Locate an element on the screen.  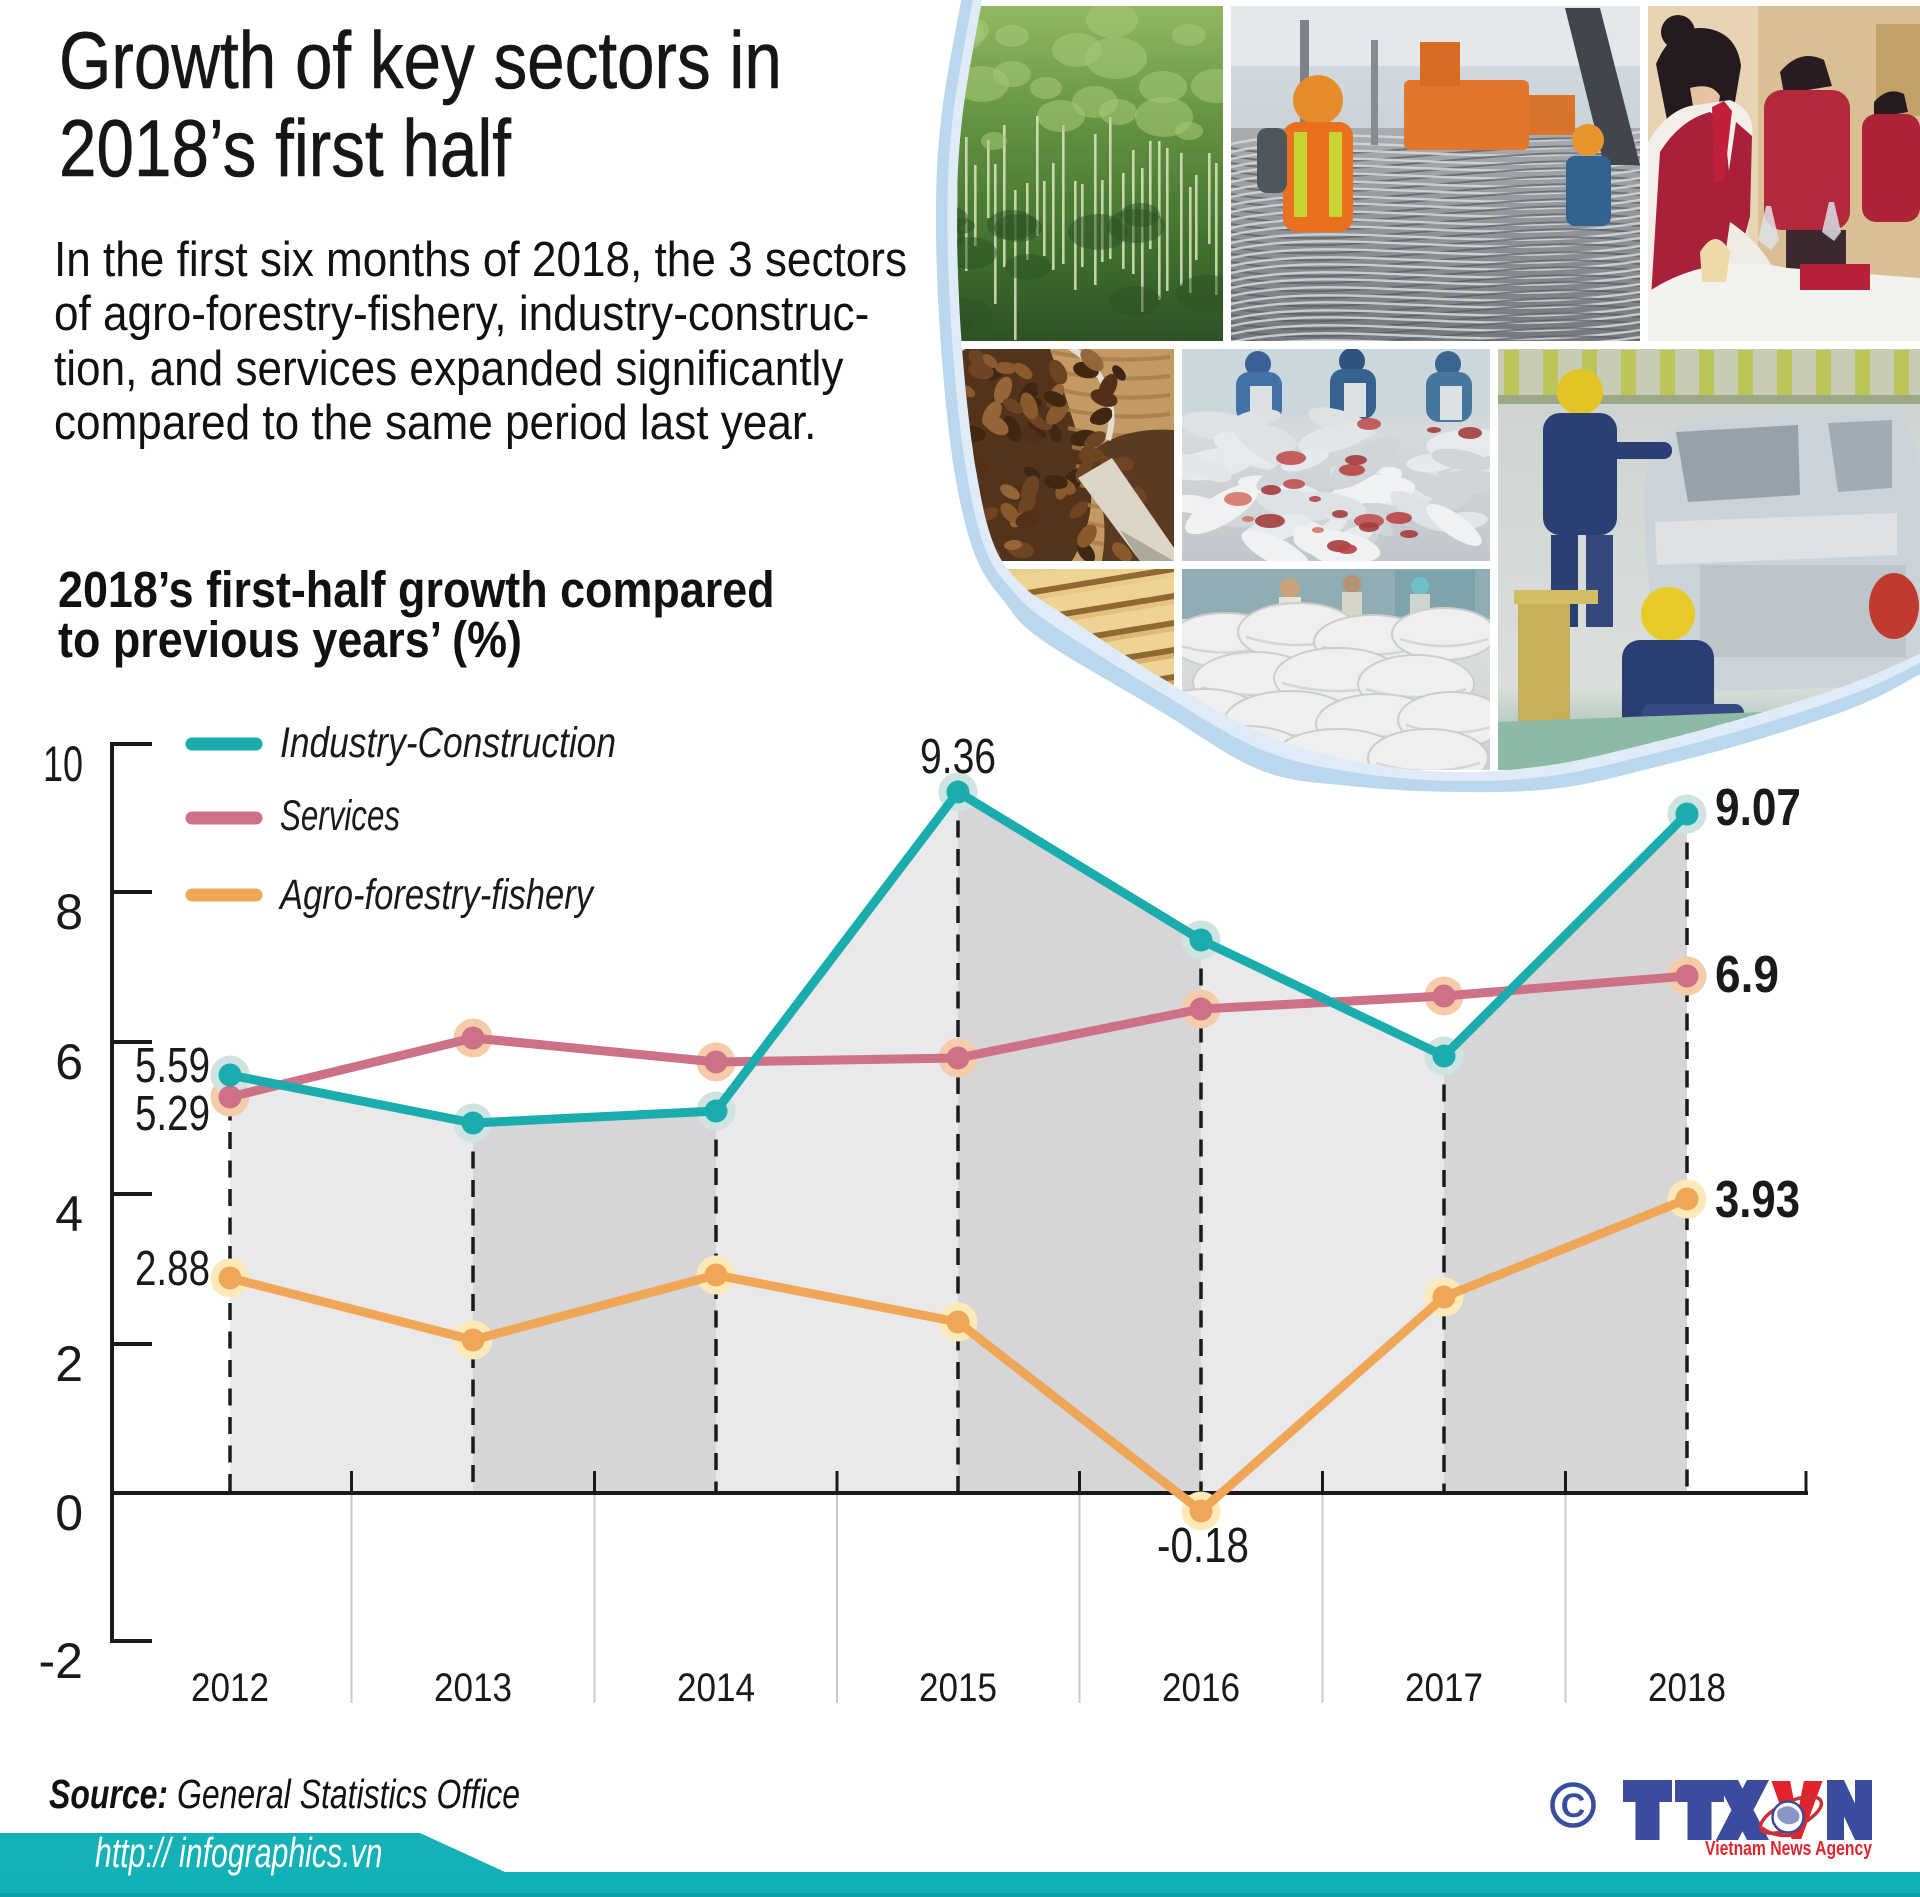
svg-text: 2013 is located at coordinates (473, 1688).